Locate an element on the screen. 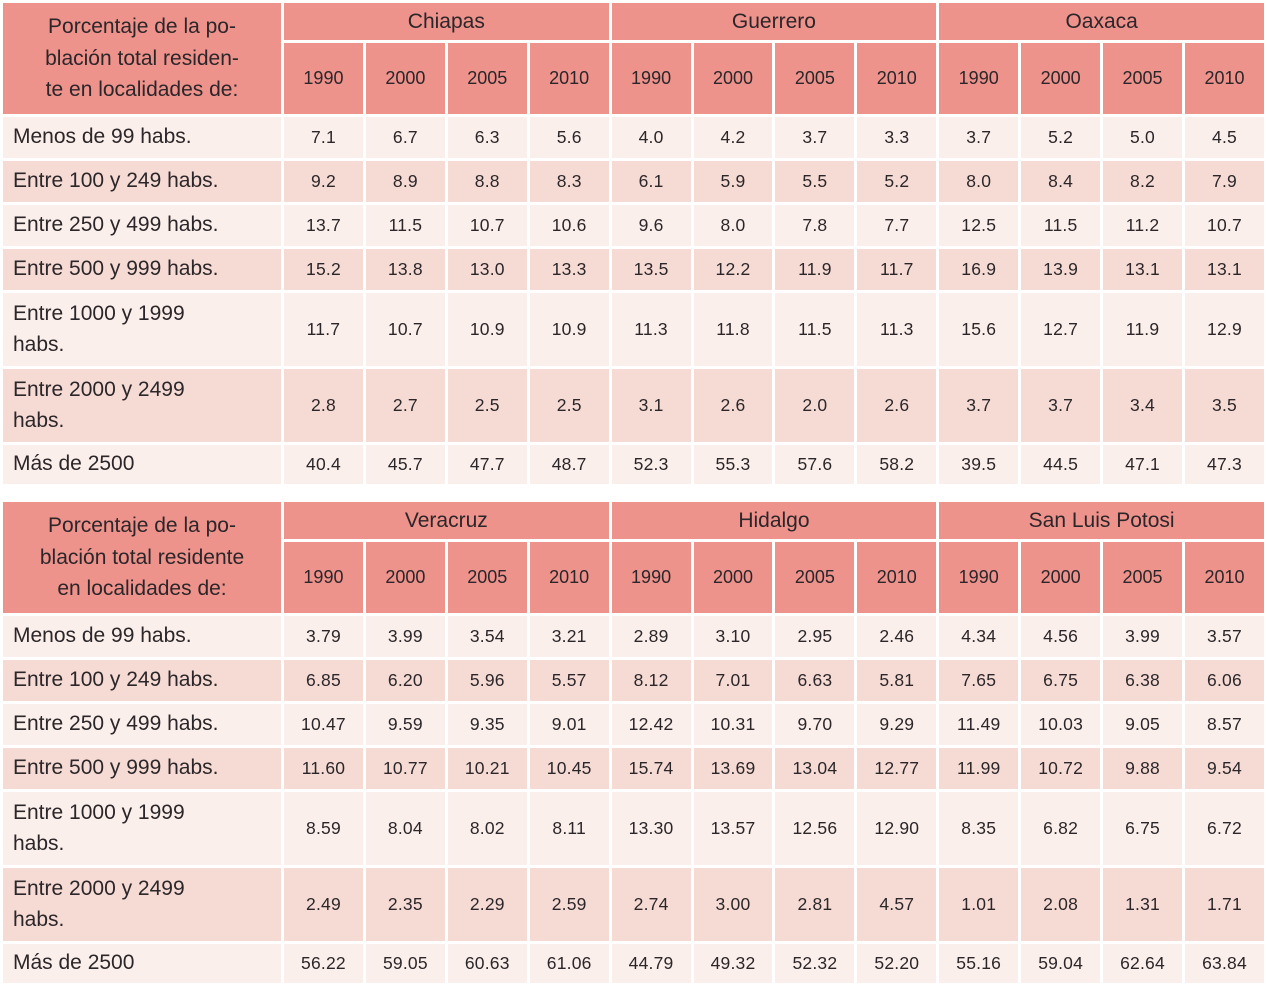 This screenshot has width=1267, height=993. value-cell: 13.7 is located at coordinates (323, 225).